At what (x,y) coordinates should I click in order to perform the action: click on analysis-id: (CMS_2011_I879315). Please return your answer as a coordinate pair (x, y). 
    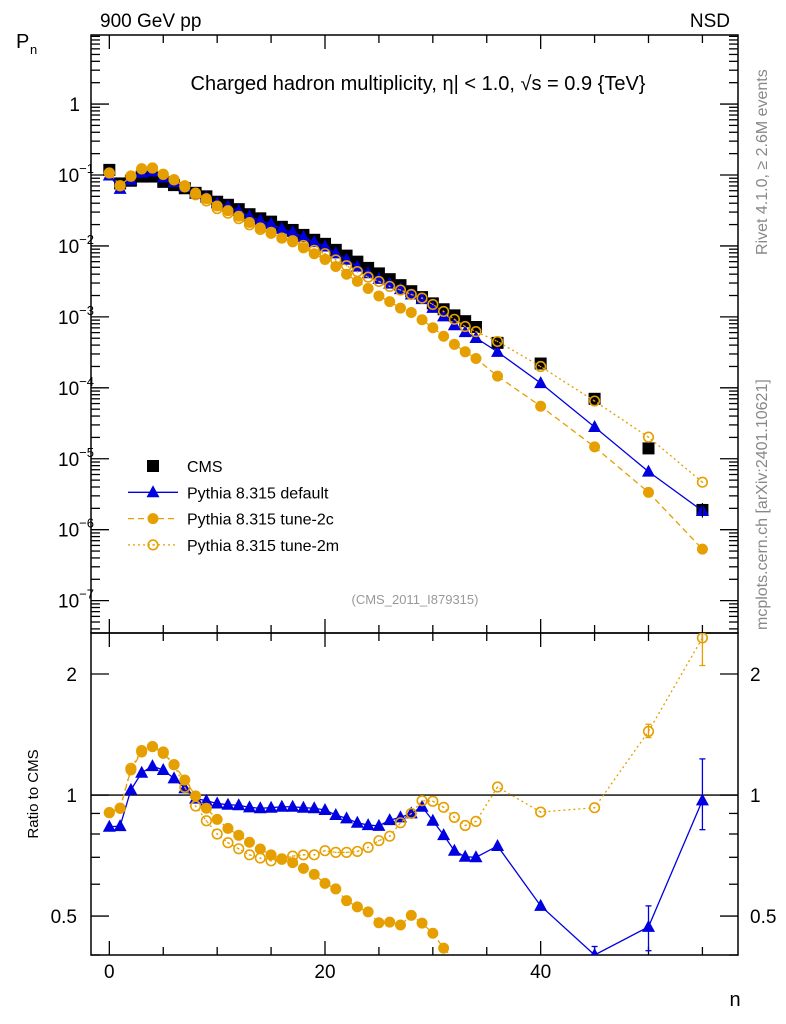
    Looking at the image, I should click on (415, 599).